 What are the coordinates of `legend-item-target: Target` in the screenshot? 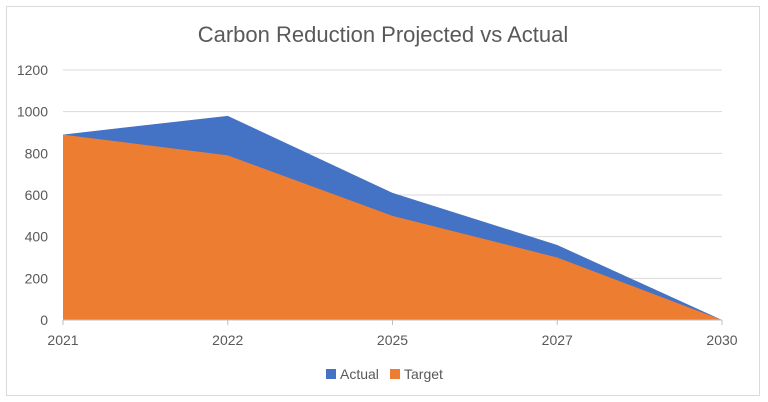 It's located at (416, 374).